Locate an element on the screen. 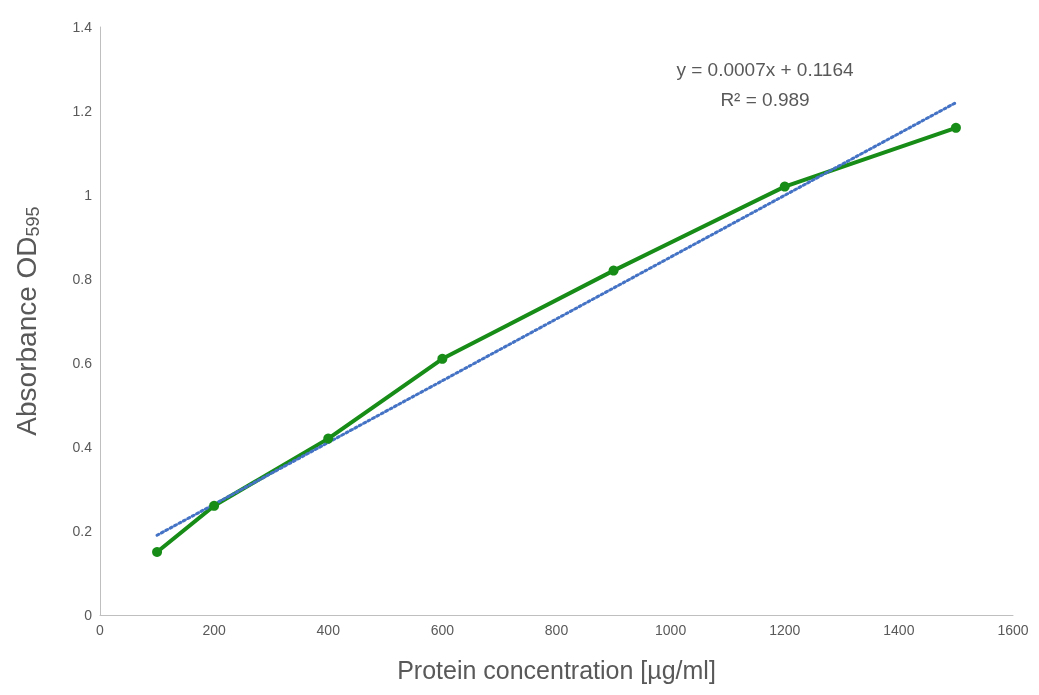 The width and height of the screenshot is (1039, 695). x-tick-label: 1000 is located at coordinates (671, 630).